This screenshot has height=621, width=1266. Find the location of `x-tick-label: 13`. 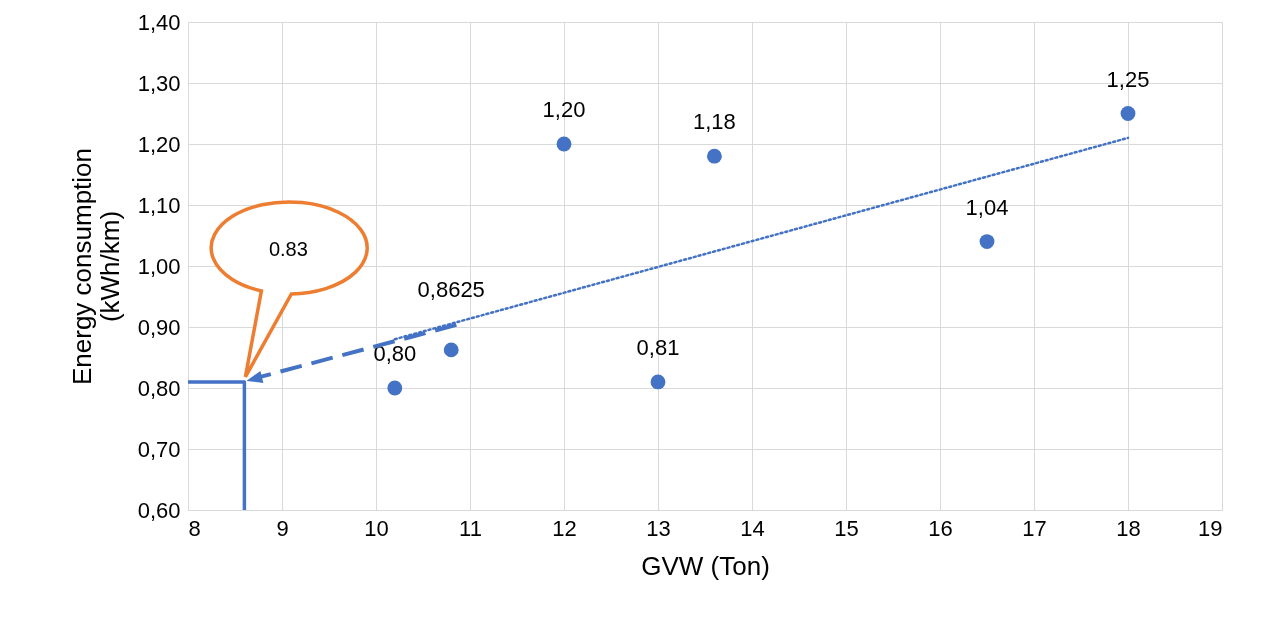

x-tick-label: 13 is located at coordinates (658, 528).